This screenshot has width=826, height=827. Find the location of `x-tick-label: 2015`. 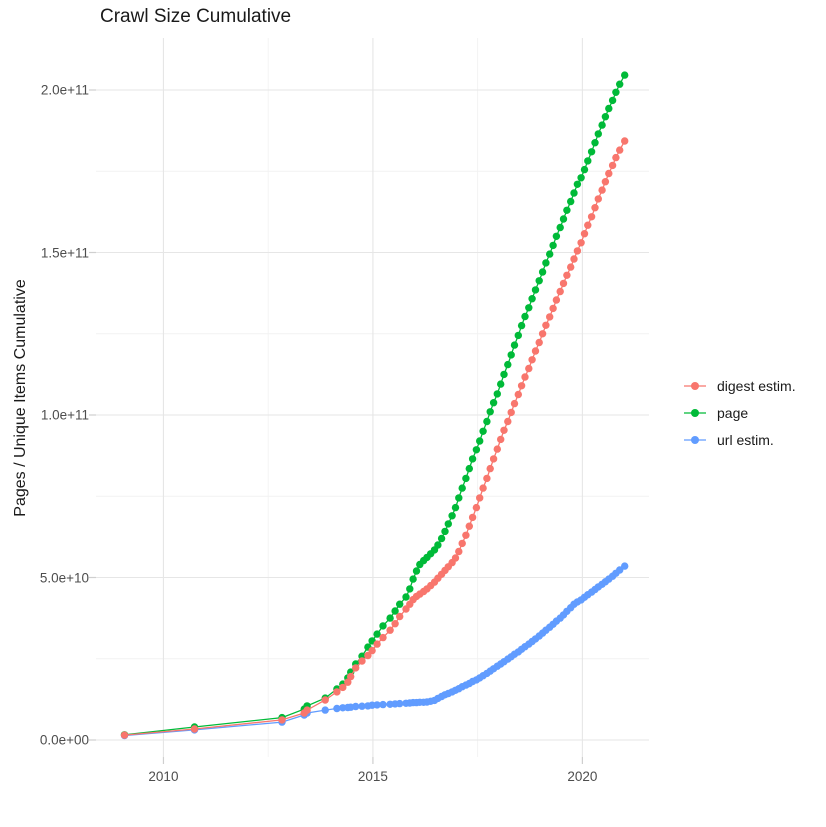

x-tick-label: 2015 is located at coordinates (372, 776).